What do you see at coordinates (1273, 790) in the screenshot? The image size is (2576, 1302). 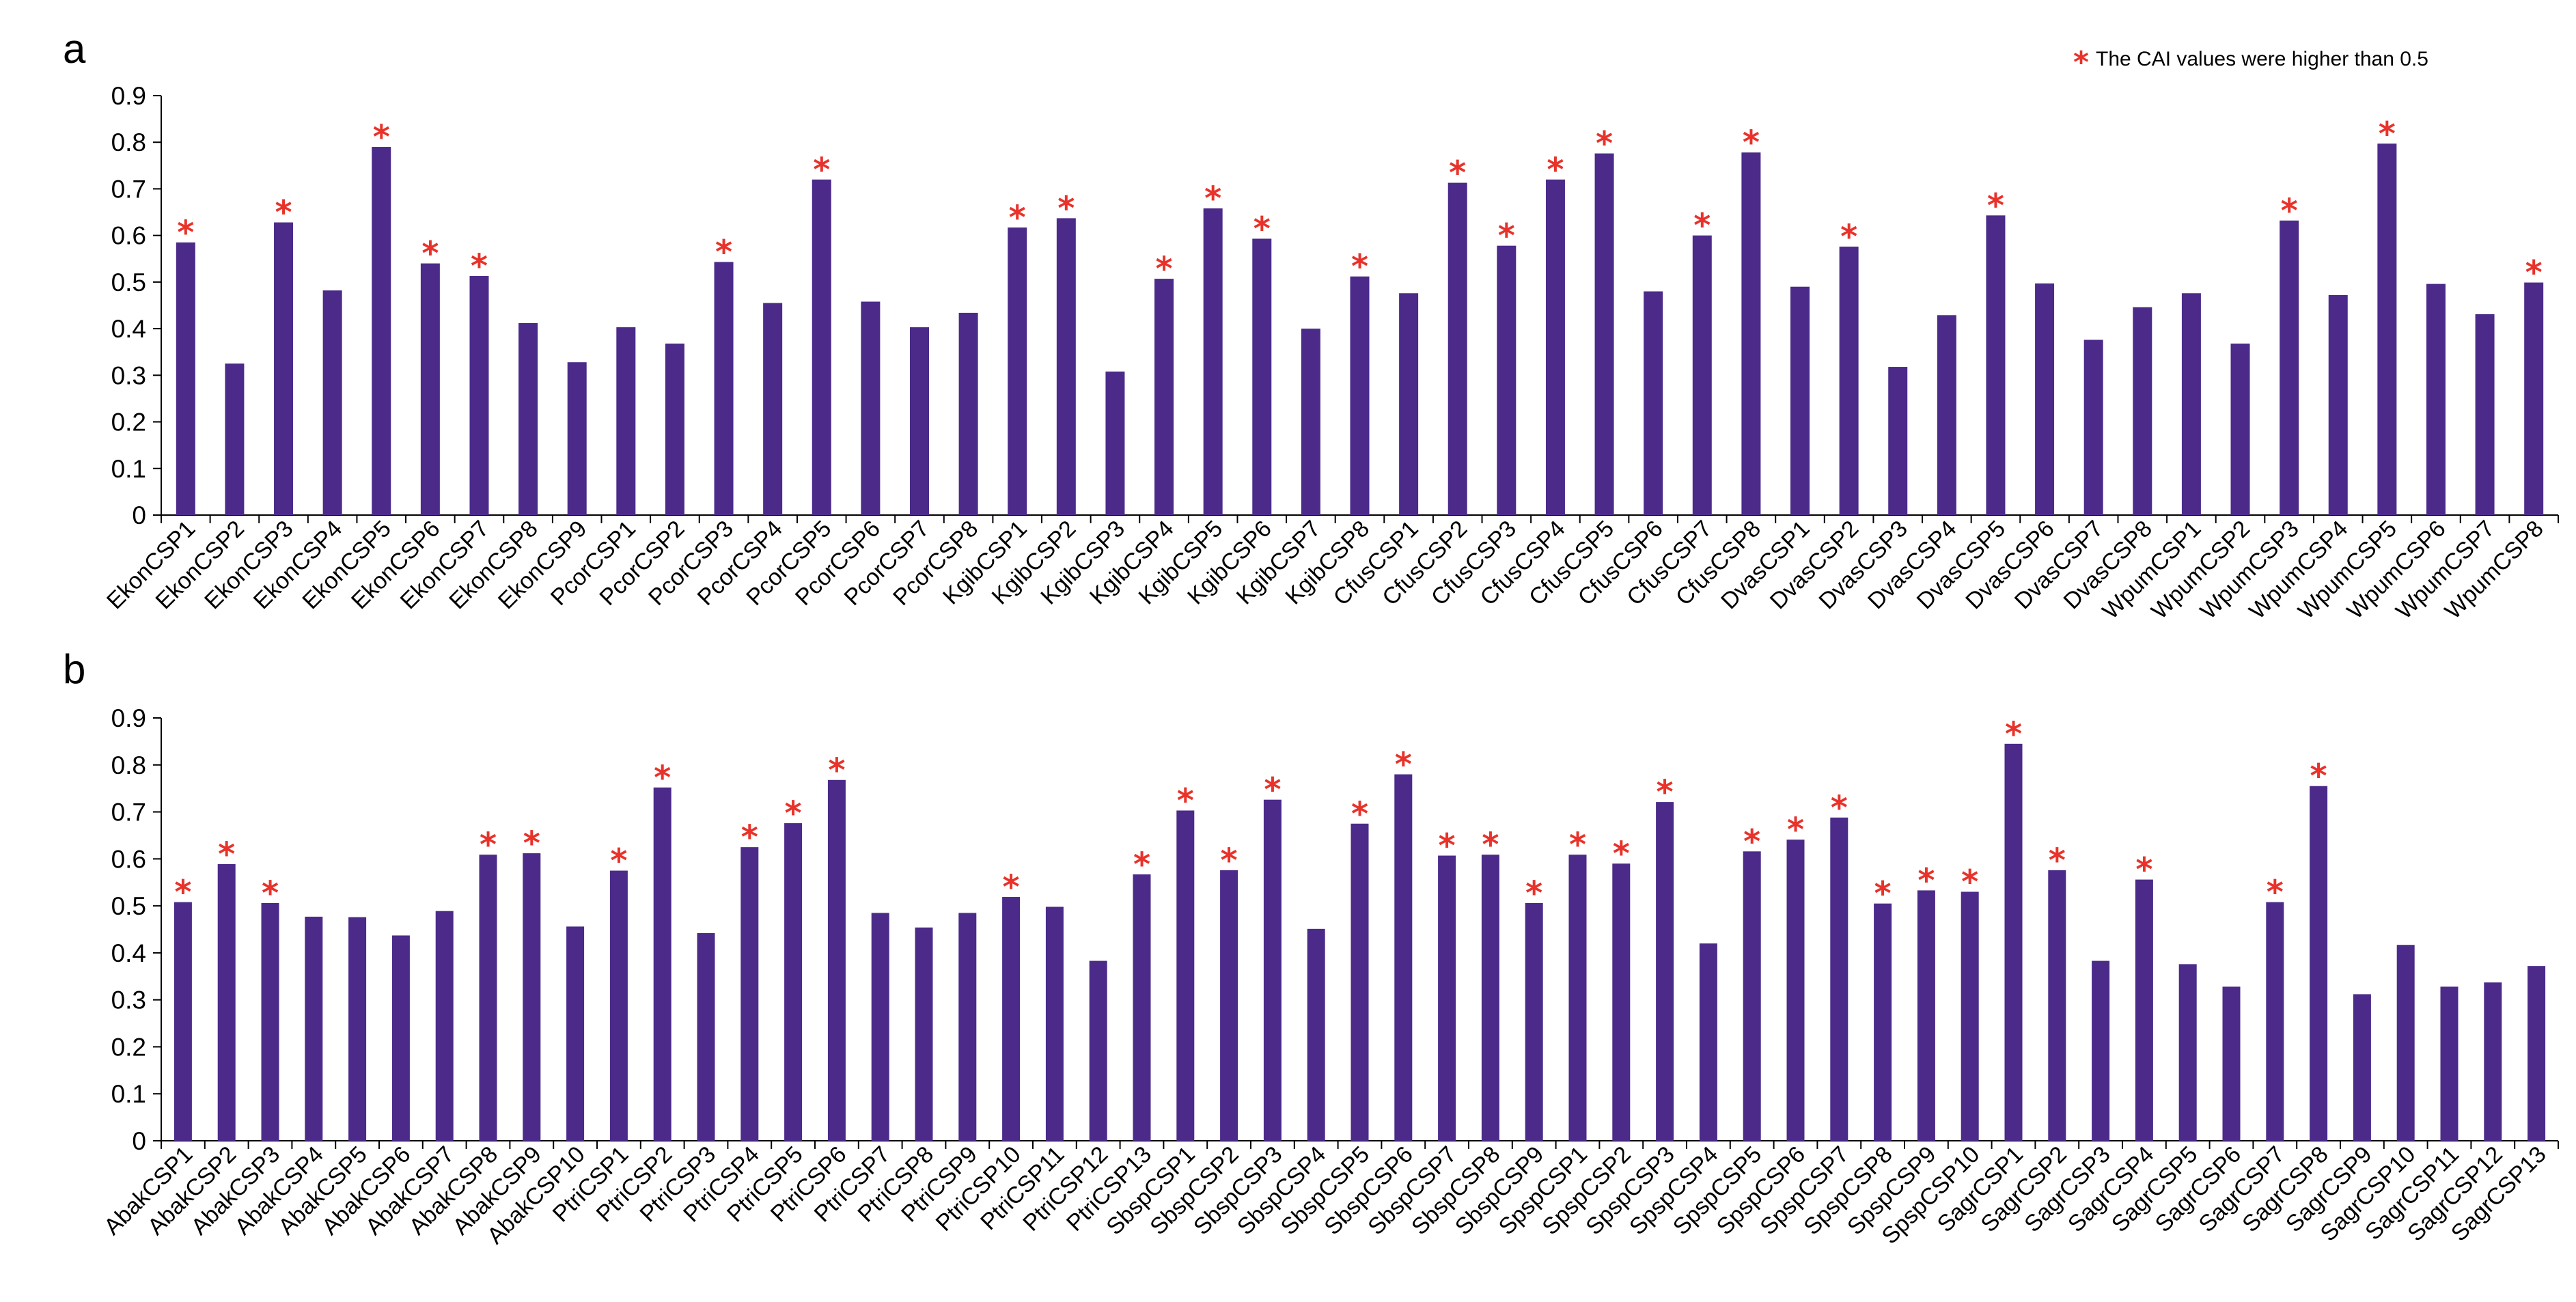 I see `panel-b-star-SbspCSP3: *` at bounding box center [1273, 790].